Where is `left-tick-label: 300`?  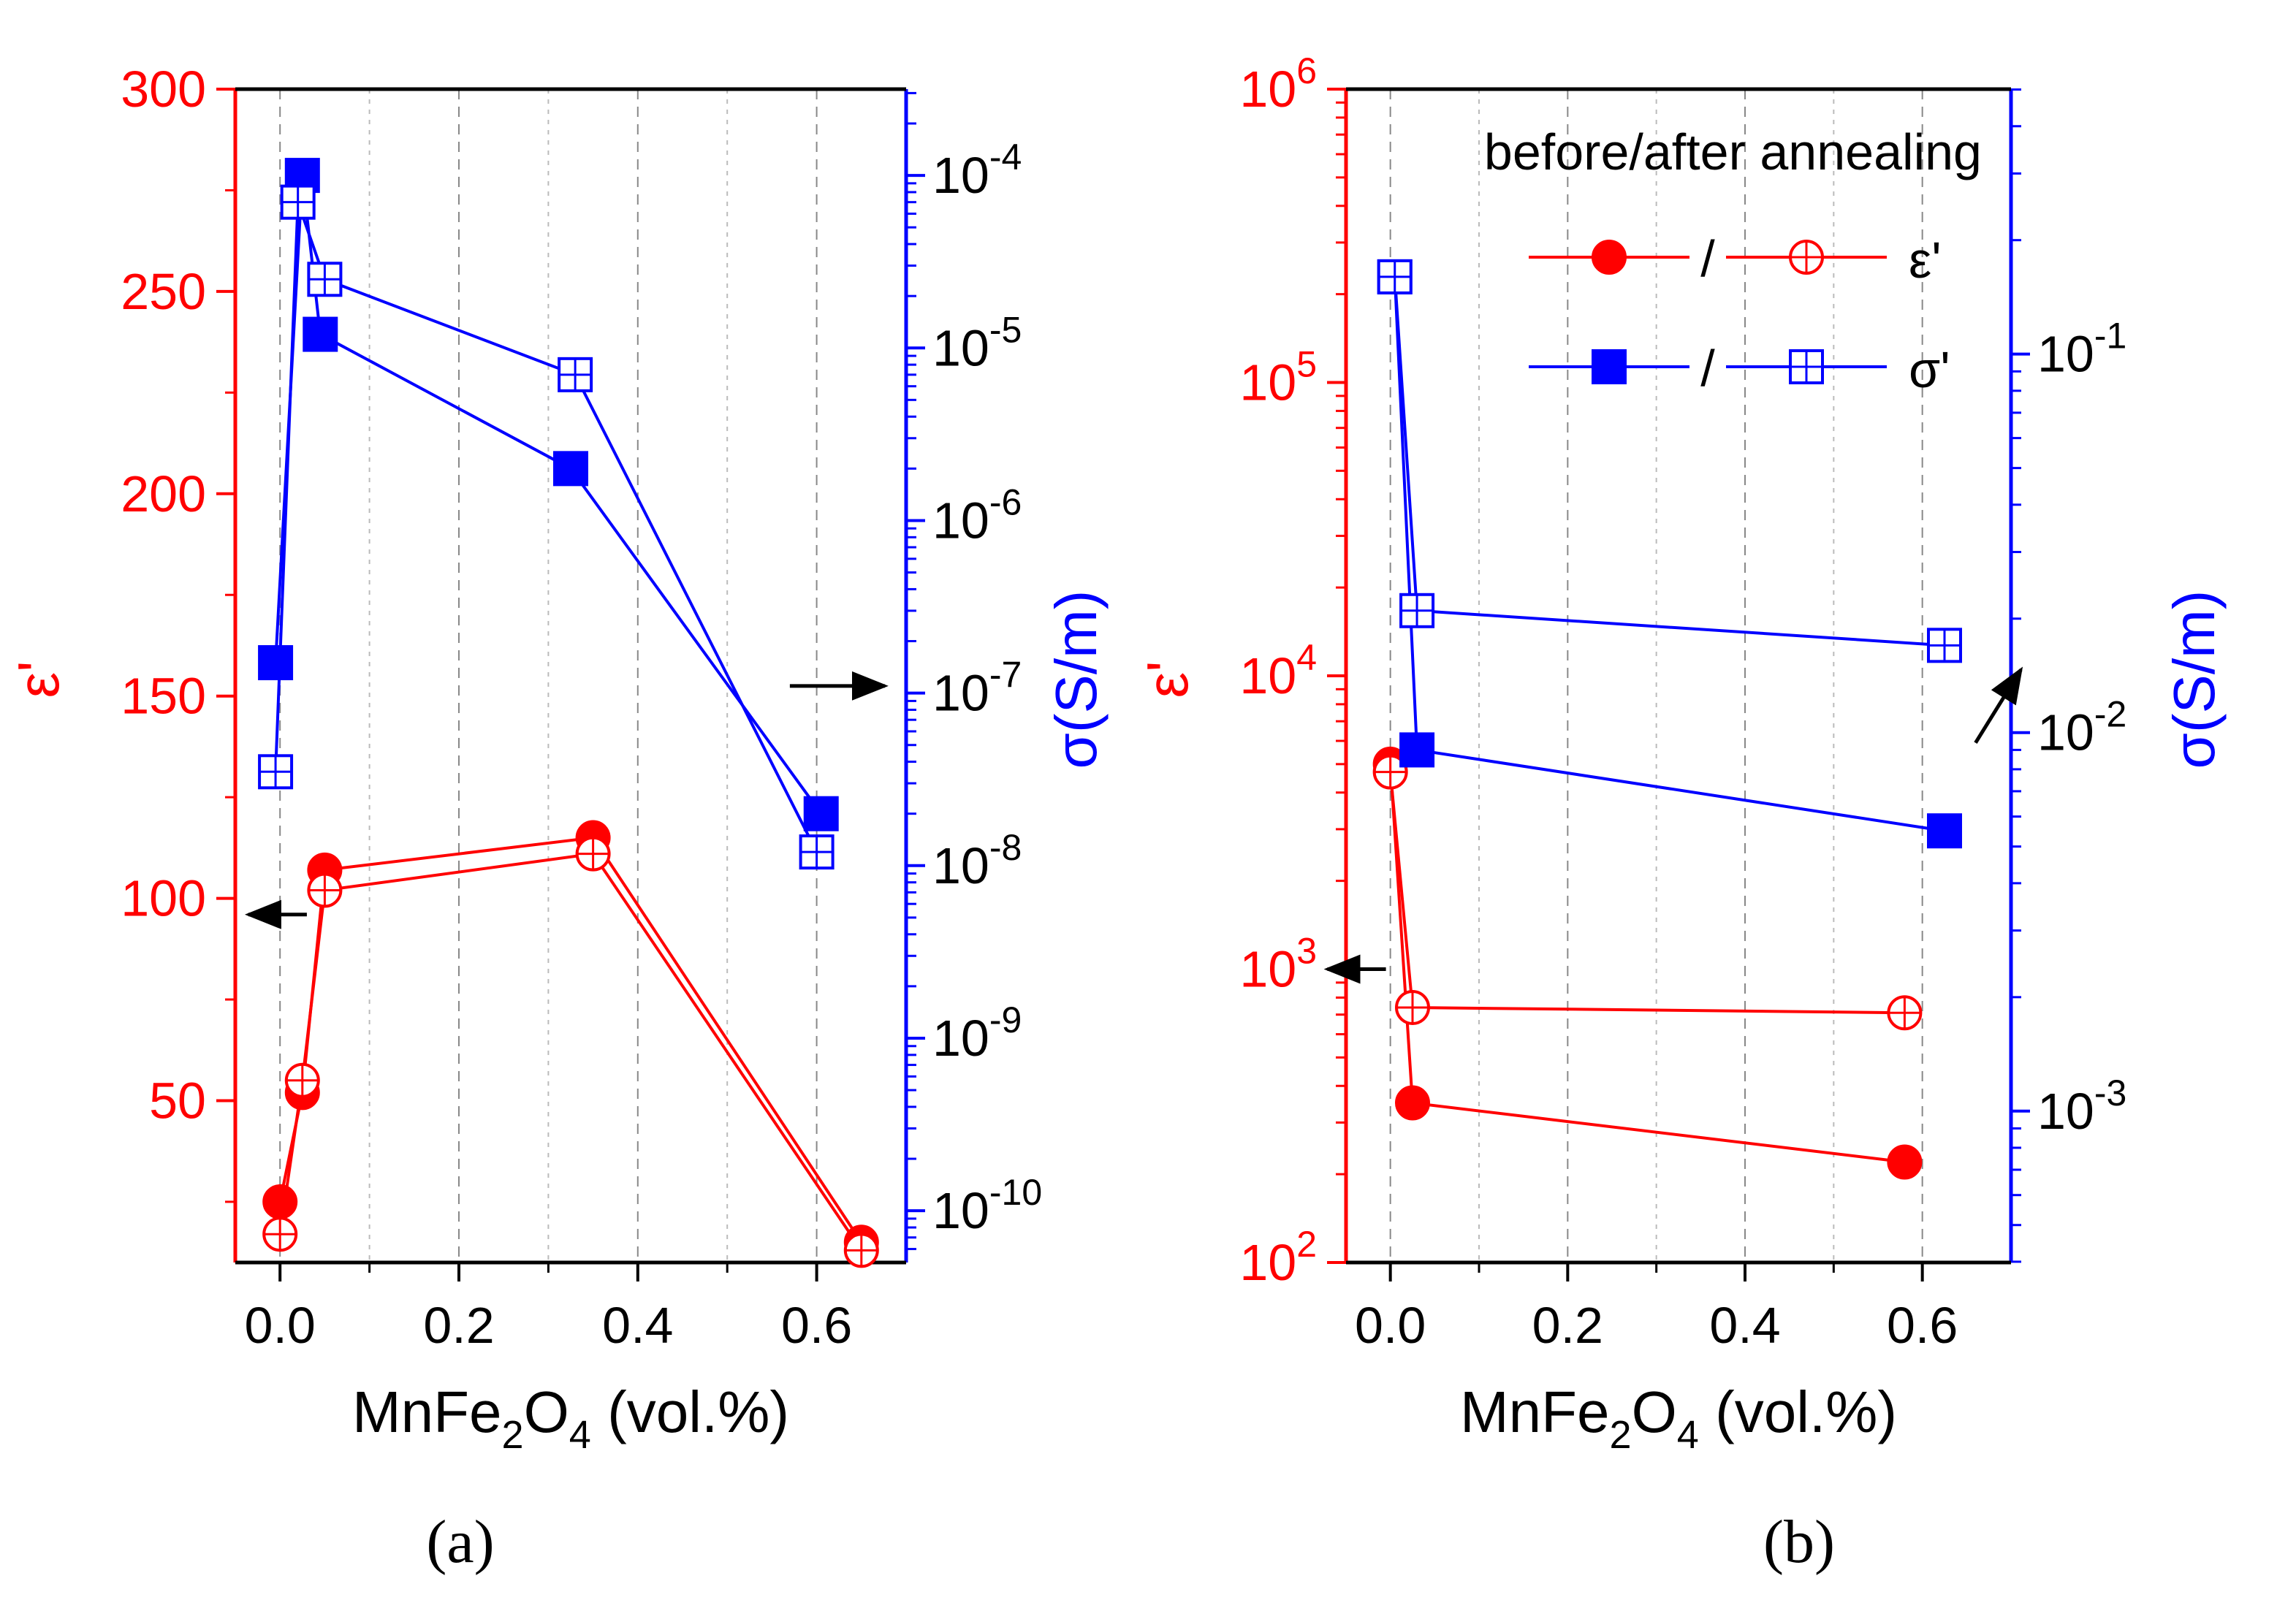 left-tick-label: 300 is located at coordinates (163, 89).